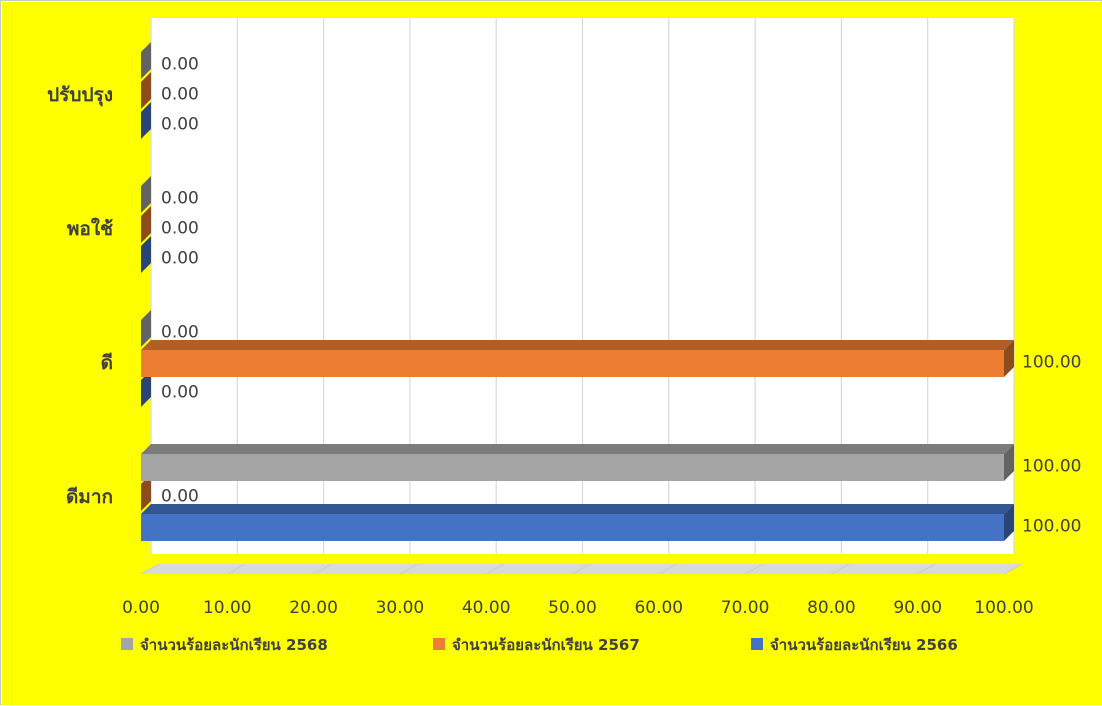 Image resolution: width=1102 pixels, height=706 pixels. Describe the element at coordinates (227, 608) in the screenshot. I see `x-tick-label: 10.00` at that location.